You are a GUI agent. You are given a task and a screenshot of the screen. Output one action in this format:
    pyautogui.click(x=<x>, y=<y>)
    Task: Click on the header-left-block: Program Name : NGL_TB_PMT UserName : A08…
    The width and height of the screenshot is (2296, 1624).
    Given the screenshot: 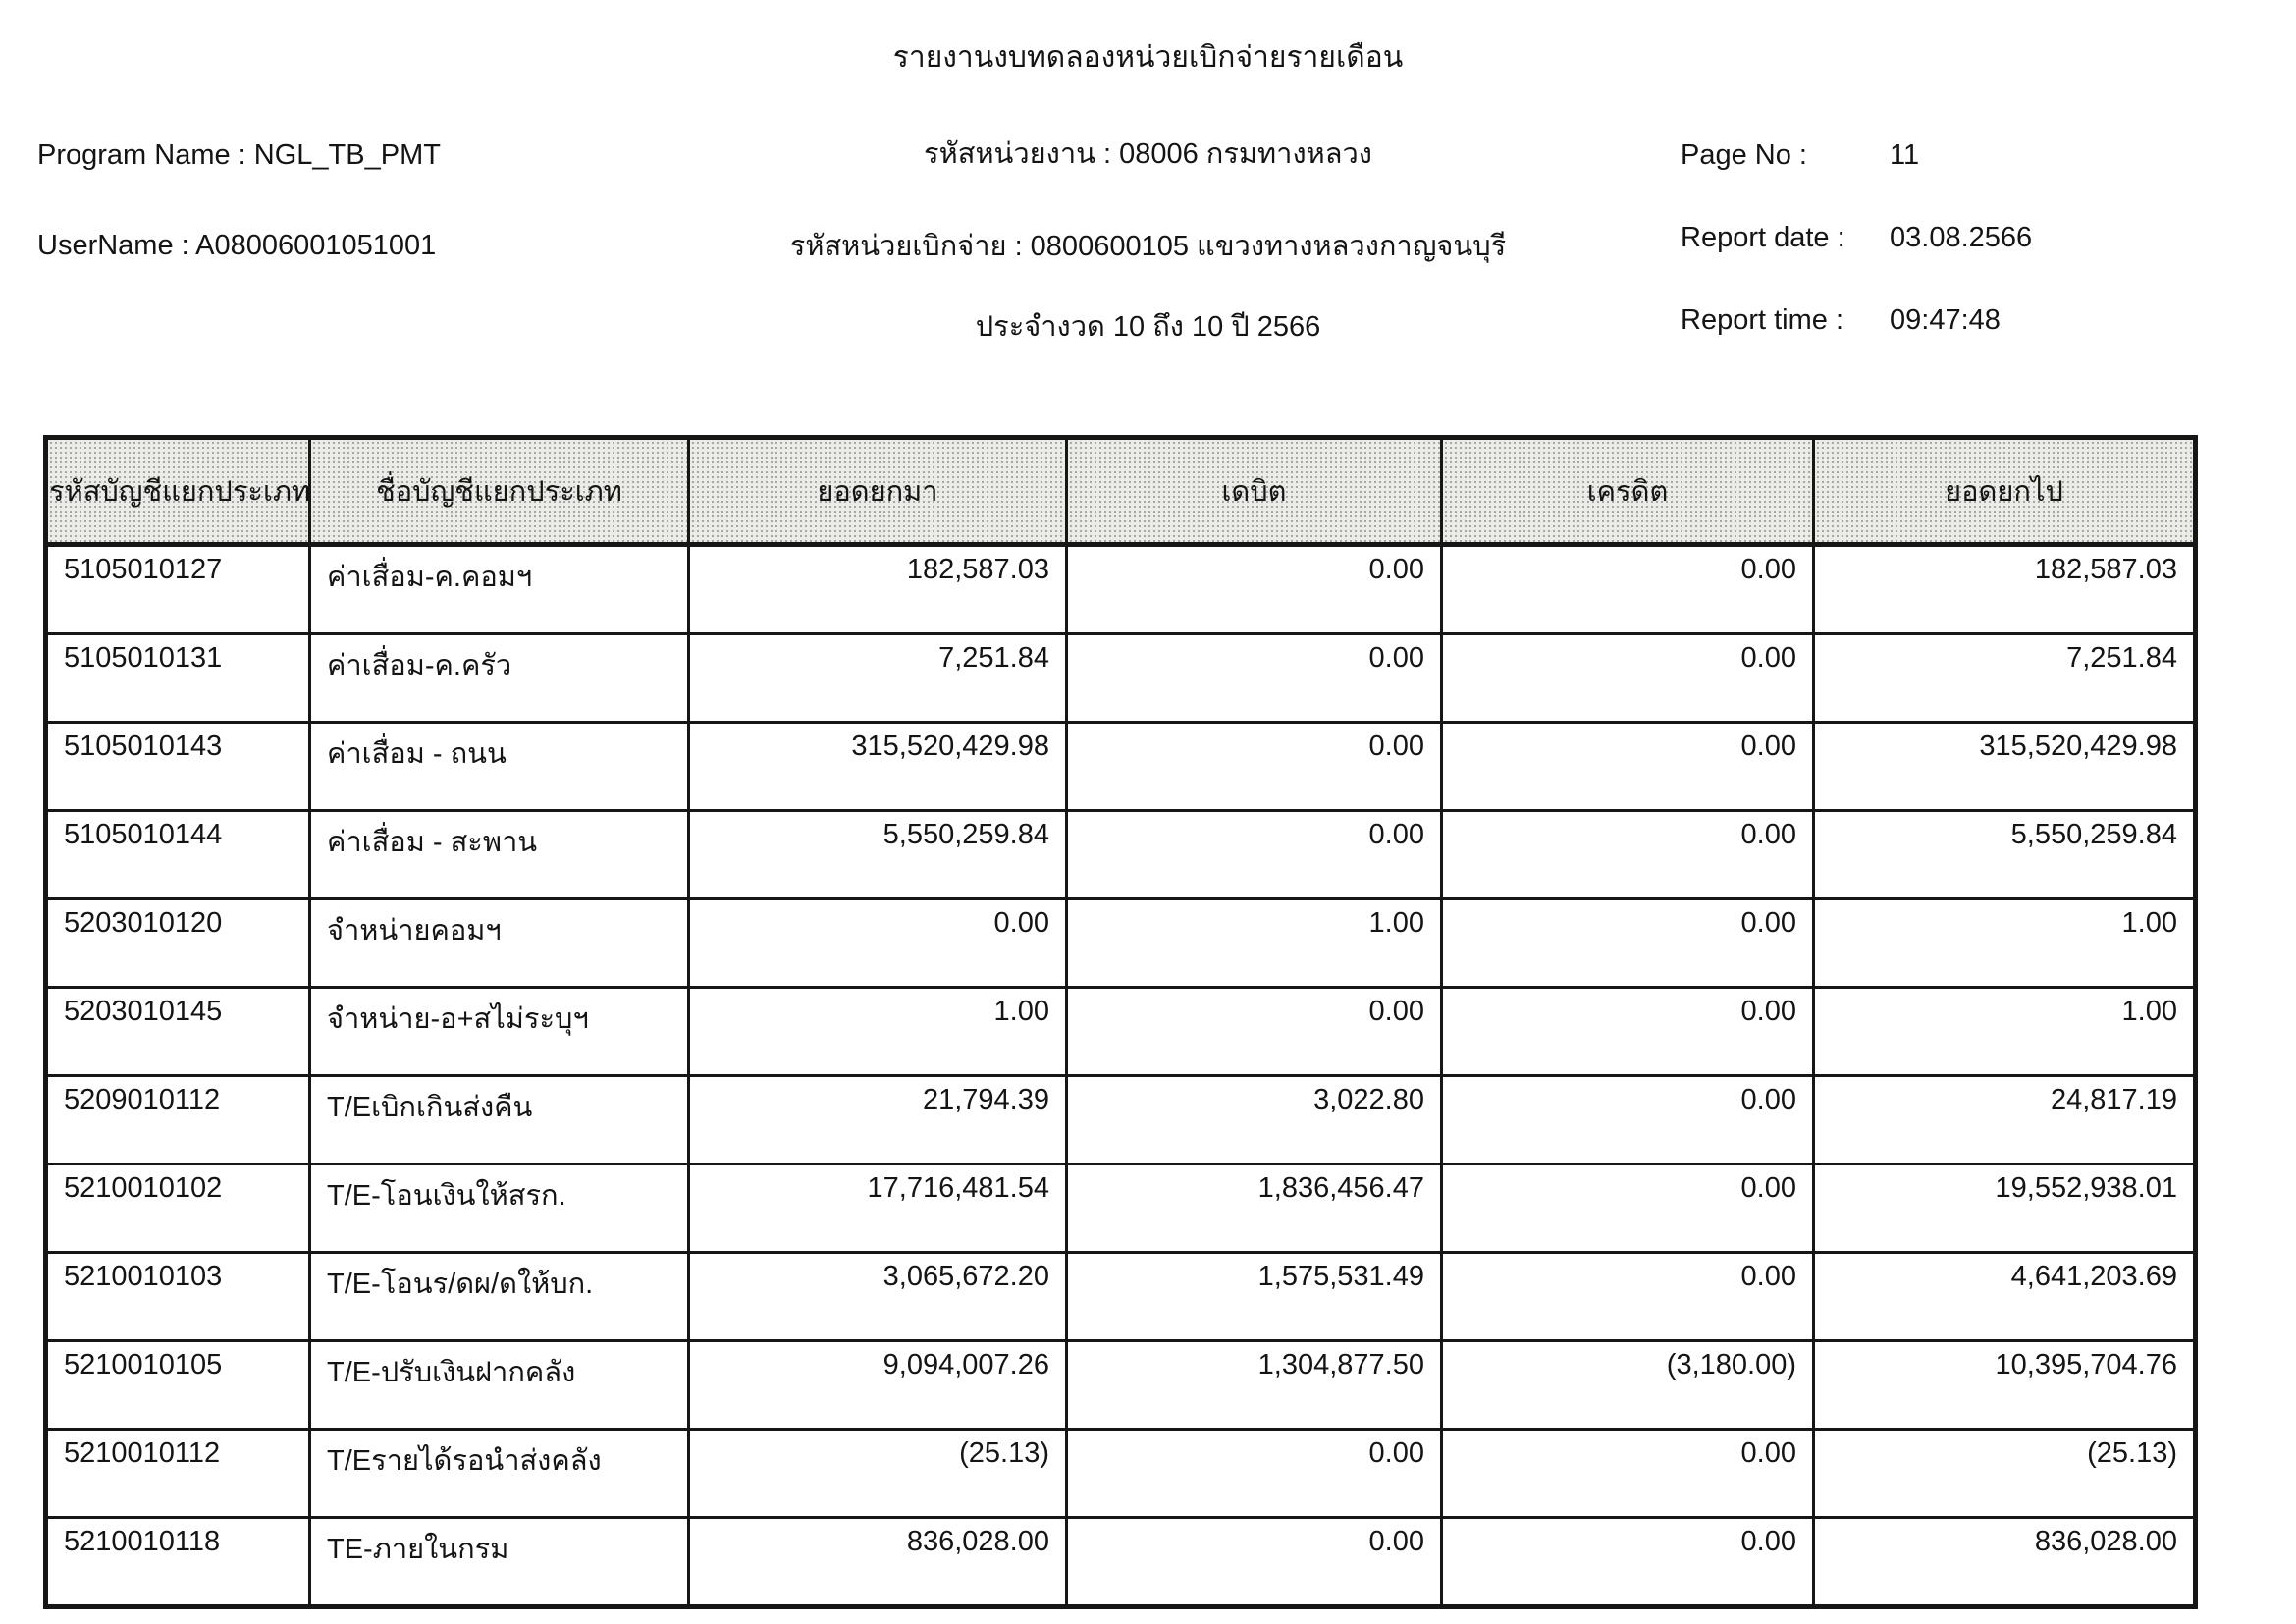 What is the action you would take?
    pyautogui.click(x=239, y=227)
    